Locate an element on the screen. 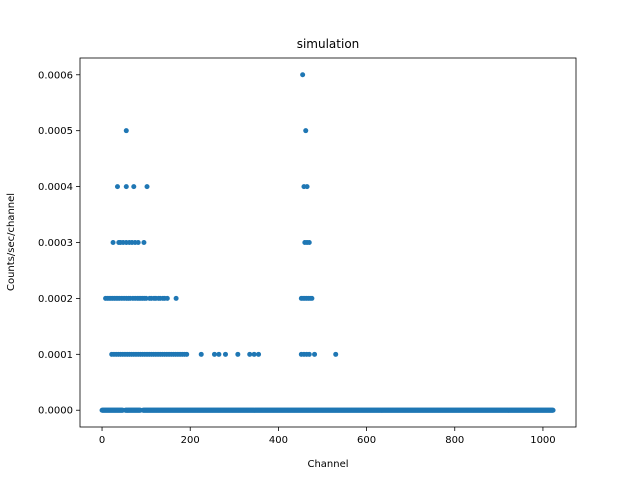 The width and height of the screenshot is (640, 480). x-tick-label: 200 is located at coordinates (190, 440).